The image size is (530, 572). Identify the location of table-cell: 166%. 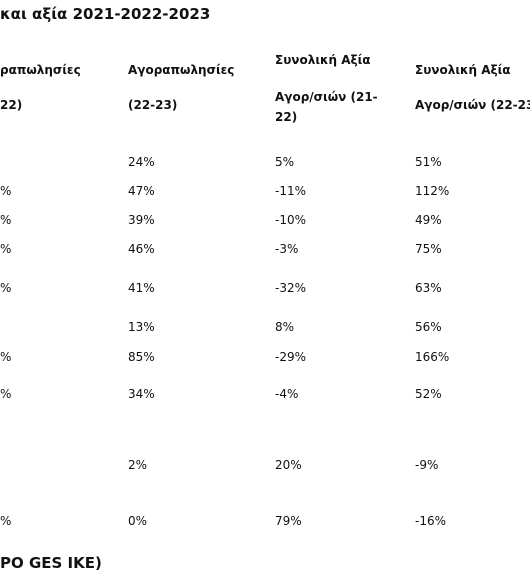
(432, 357).